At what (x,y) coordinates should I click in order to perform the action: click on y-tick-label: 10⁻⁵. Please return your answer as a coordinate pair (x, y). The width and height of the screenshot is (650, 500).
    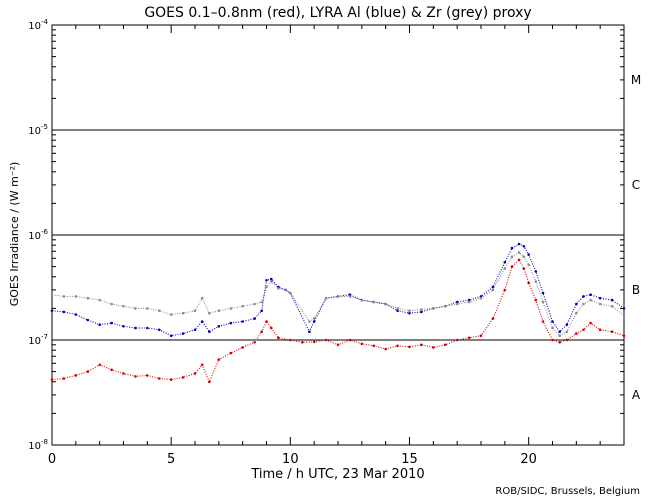
    Looking at the image, I should click on (38, 130).